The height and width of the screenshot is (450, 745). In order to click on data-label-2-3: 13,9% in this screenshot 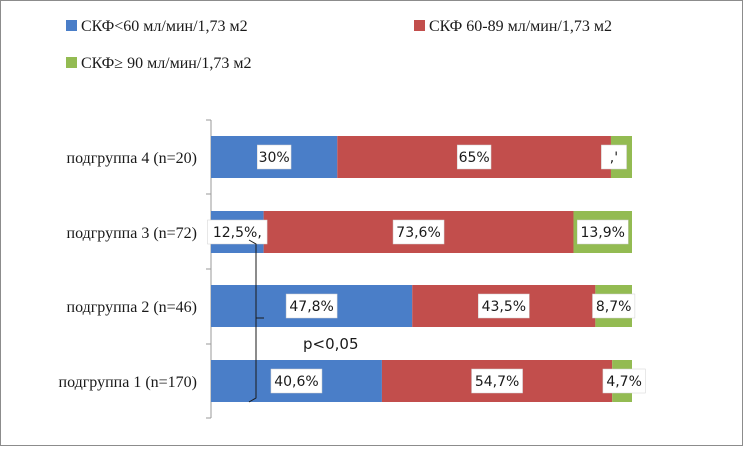, I will do `click(602, 232)`.